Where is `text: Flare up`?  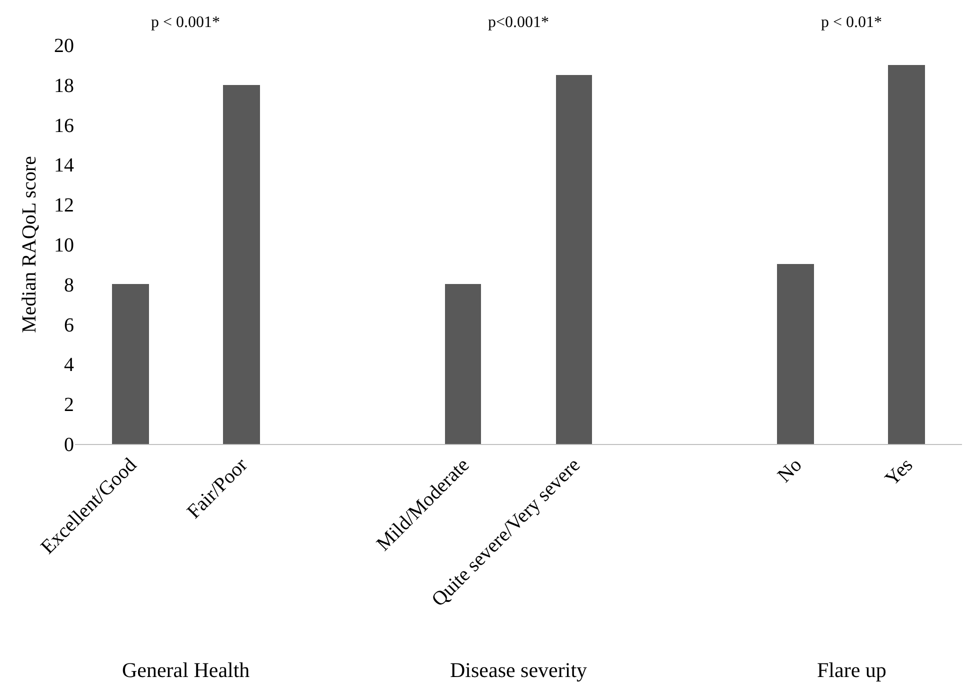 text: Flare up is located at coordinates (851, 670).